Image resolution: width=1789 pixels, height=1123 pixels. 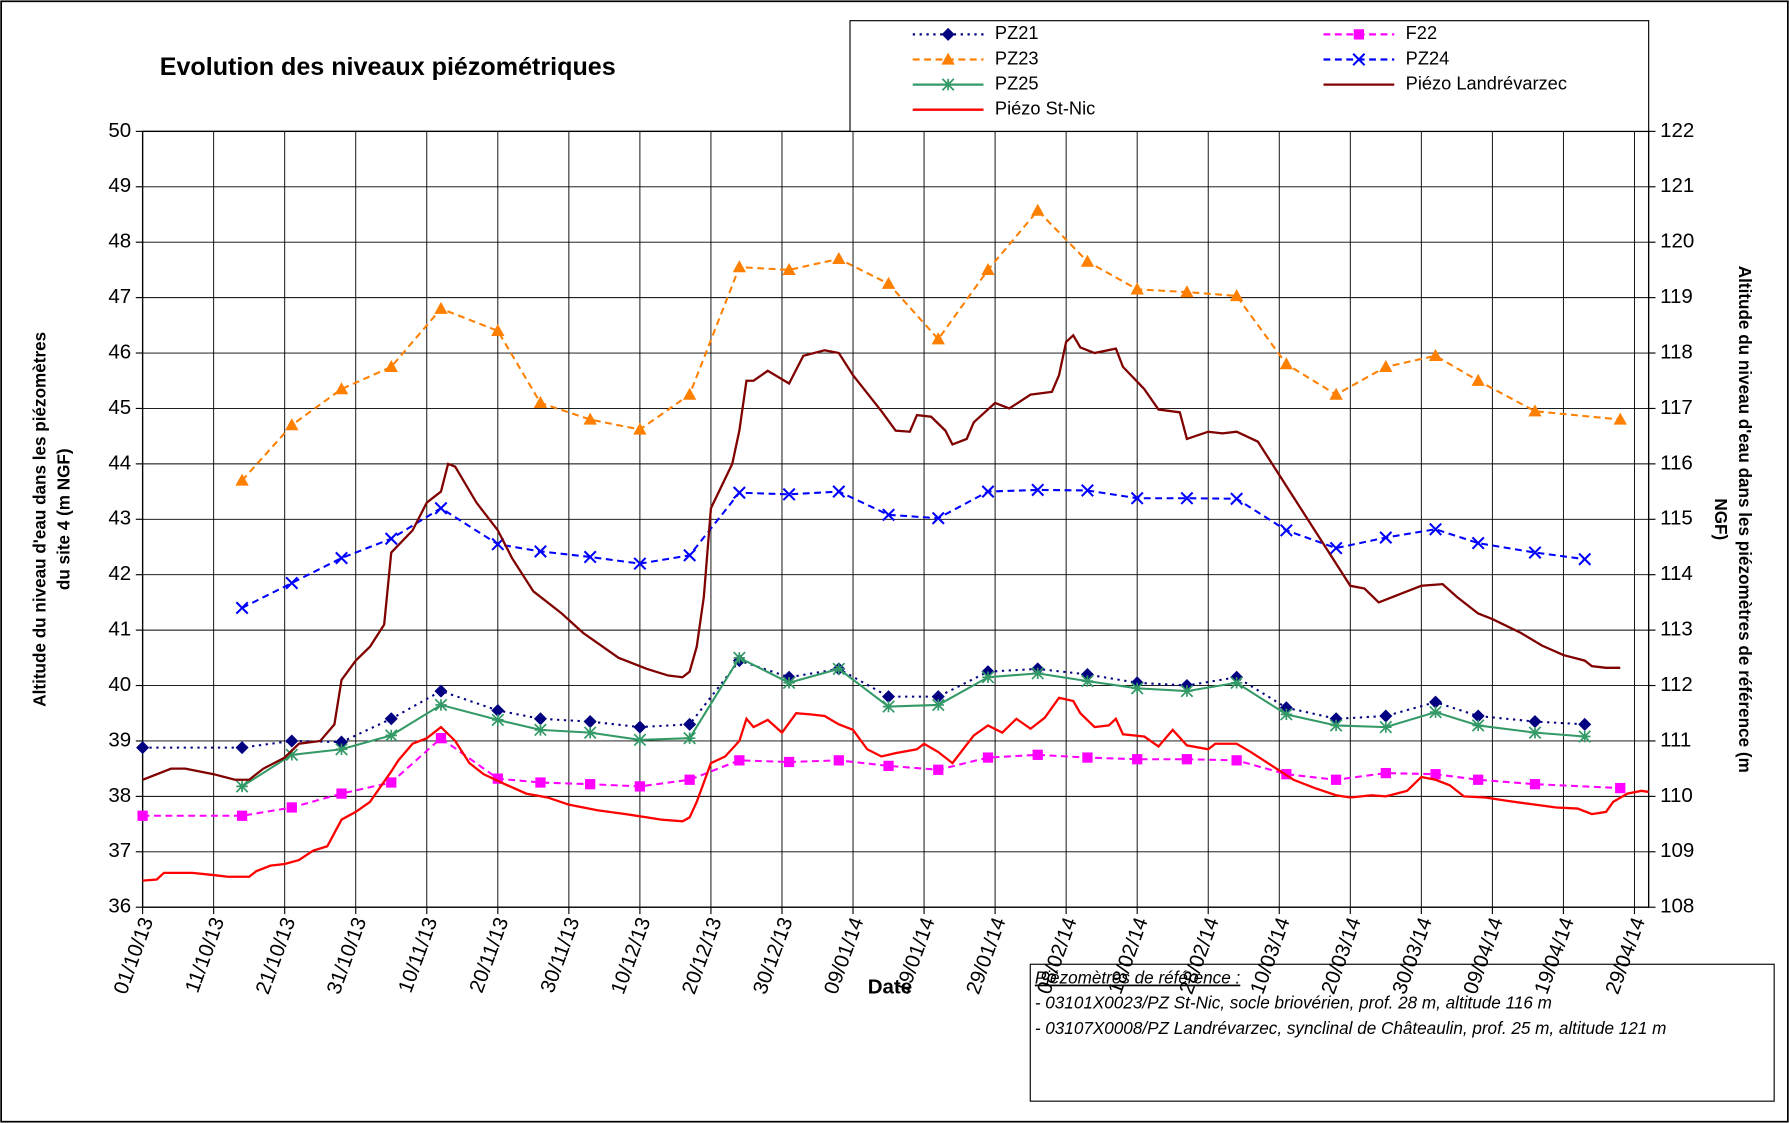 What do you see at coordinates (890, 987) in the screenshot?
I see `x-axis-title: Date` at bounding box center [890, 987].